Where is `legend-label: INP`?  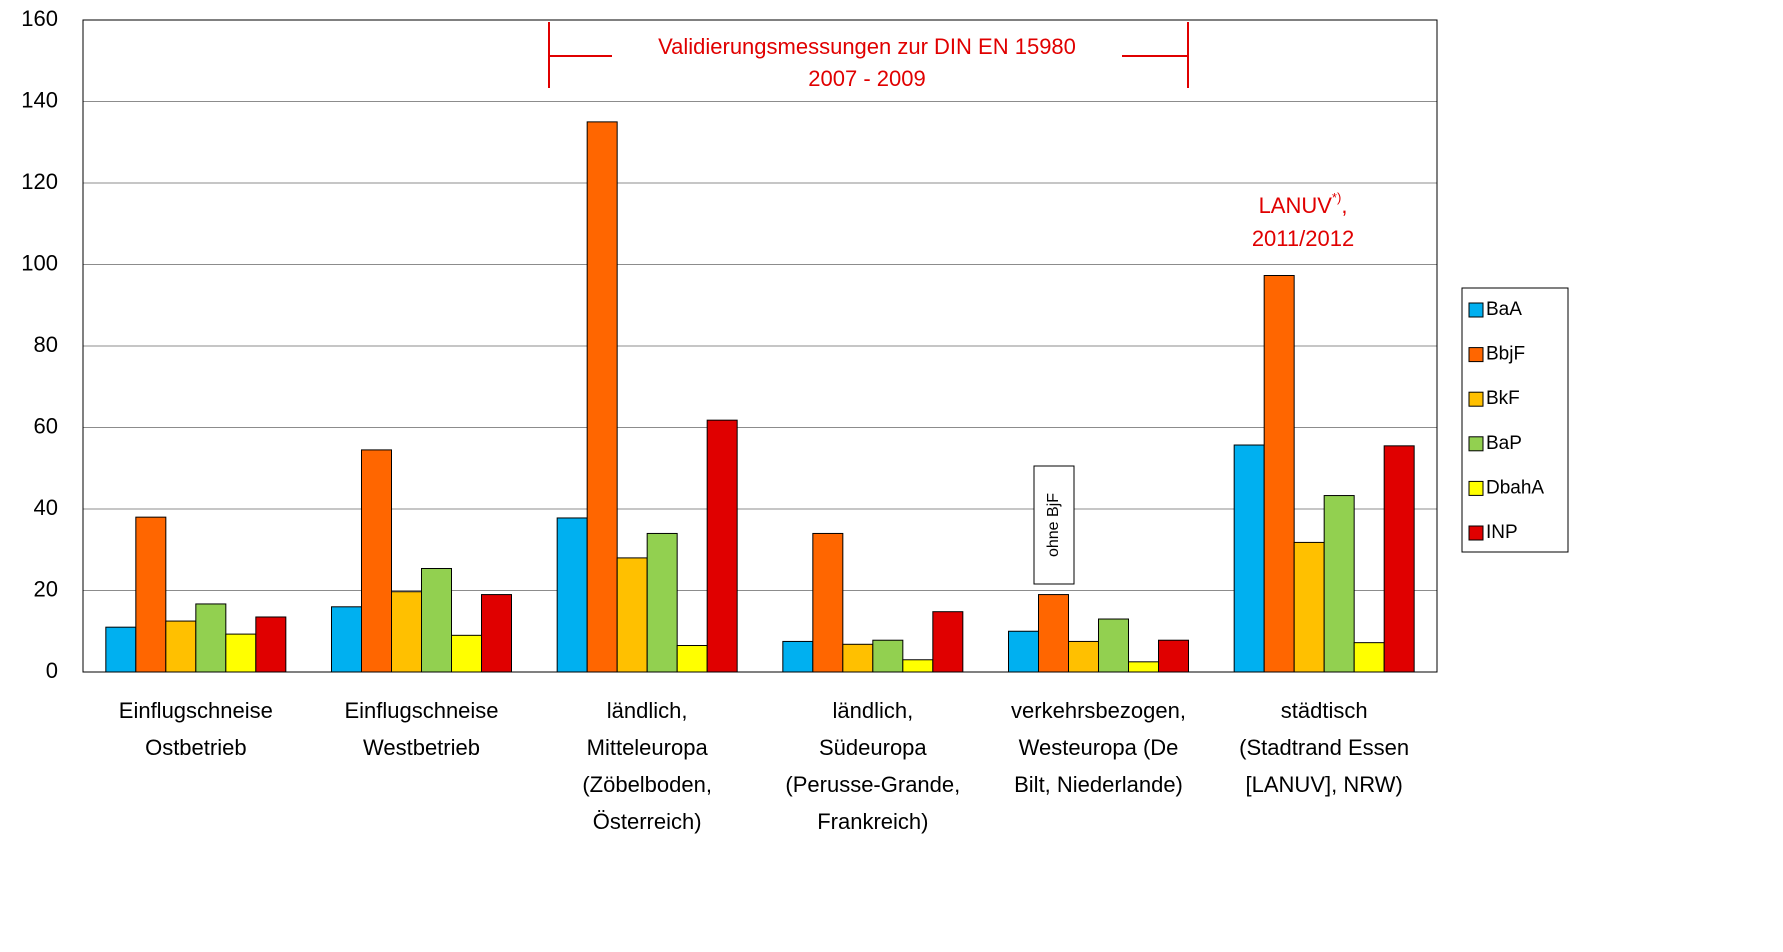 legend-label: INP is located at coordinates (1502, 532).